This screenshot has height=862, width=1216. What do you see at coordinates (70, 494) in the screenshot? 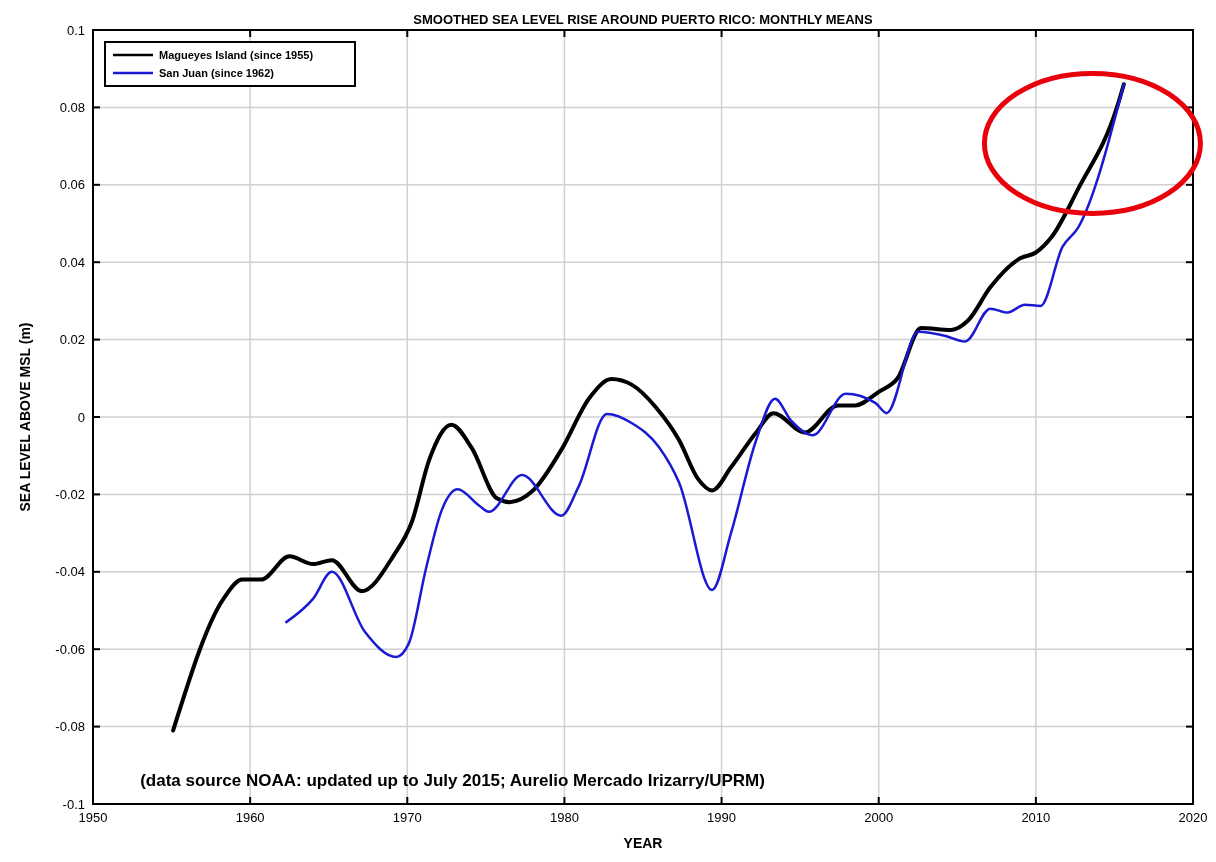
I see `y-tick-label: -0.02` at bounding box center [70, 494].